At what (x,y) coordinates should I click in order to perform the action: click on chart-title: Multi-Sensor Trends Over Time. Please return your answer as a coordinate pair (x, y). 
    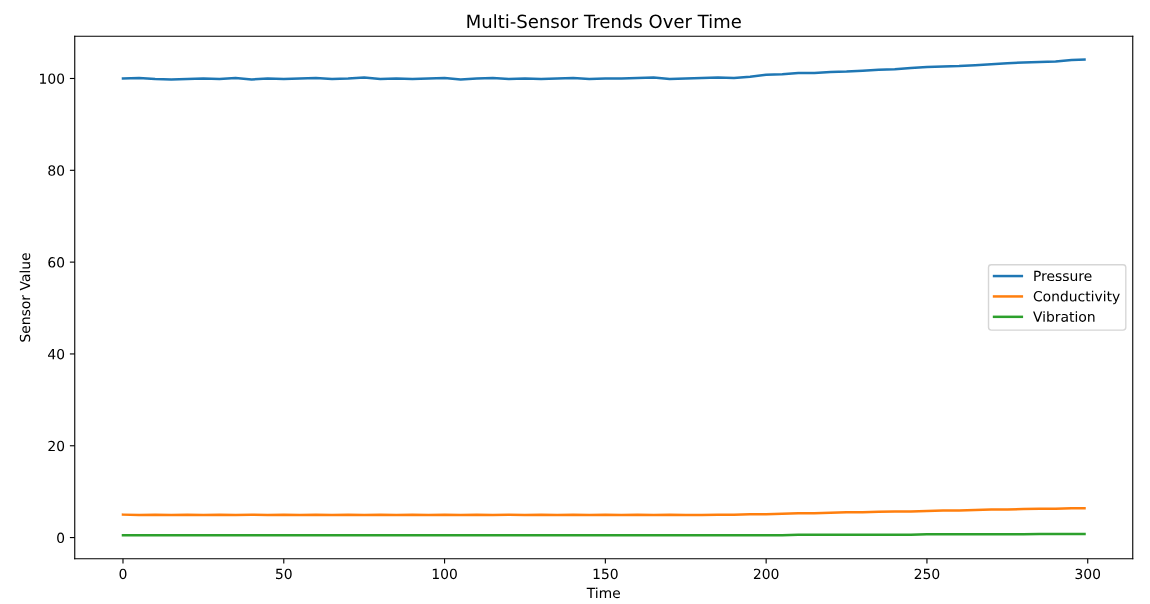
    Looking at the image, I should click on (604, 21).